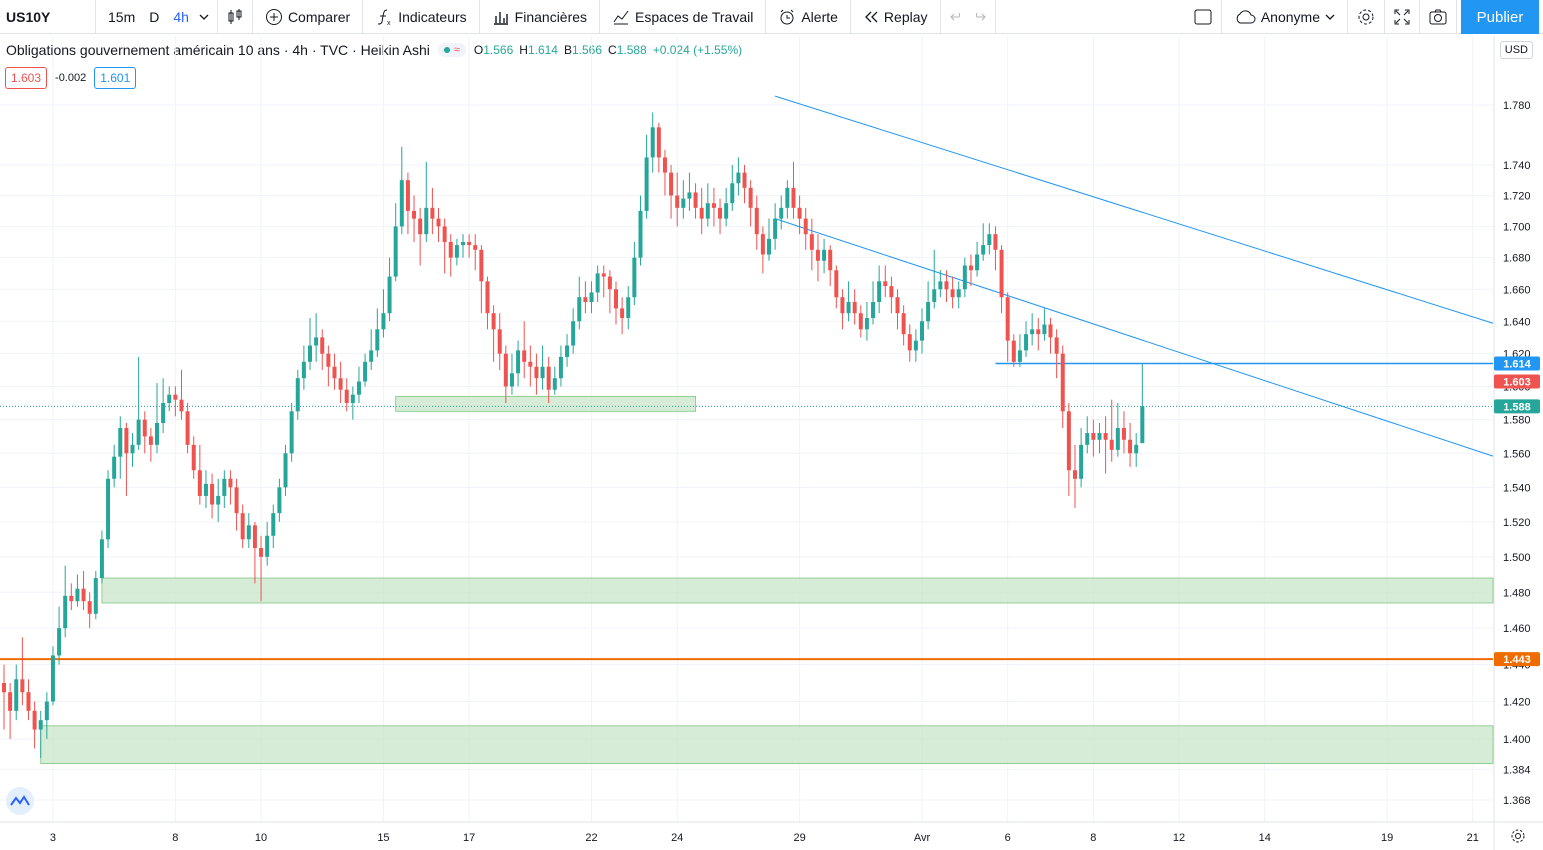 The image size is (1543, 850). Describe the element at coordinates (154, 16) in the screenshot. I see `interval-d: D` at that location.